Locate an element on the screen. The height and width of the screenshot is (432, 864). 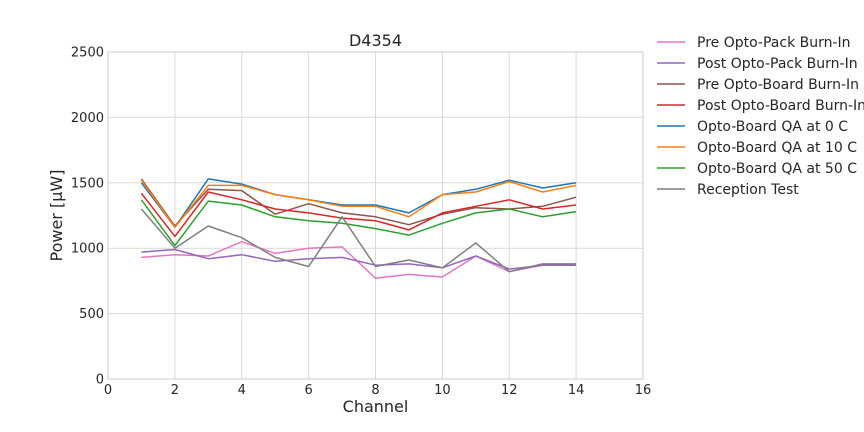
x-axis-title: Channel is located at coordinates (376, 406).